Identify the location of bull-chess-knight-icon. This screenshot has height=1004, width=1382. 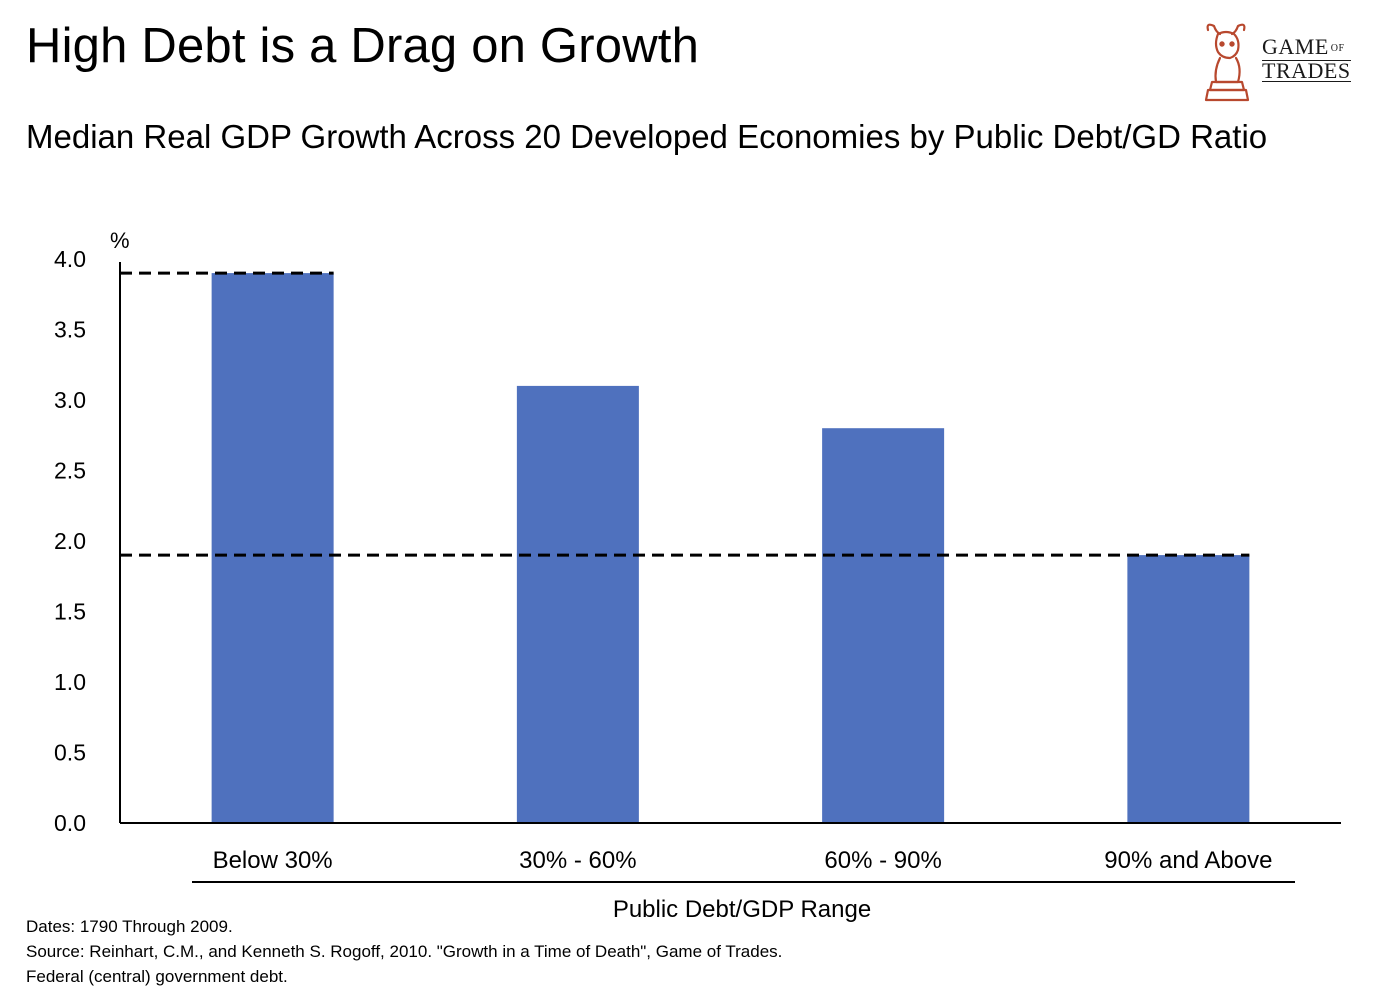
(1227, 62).